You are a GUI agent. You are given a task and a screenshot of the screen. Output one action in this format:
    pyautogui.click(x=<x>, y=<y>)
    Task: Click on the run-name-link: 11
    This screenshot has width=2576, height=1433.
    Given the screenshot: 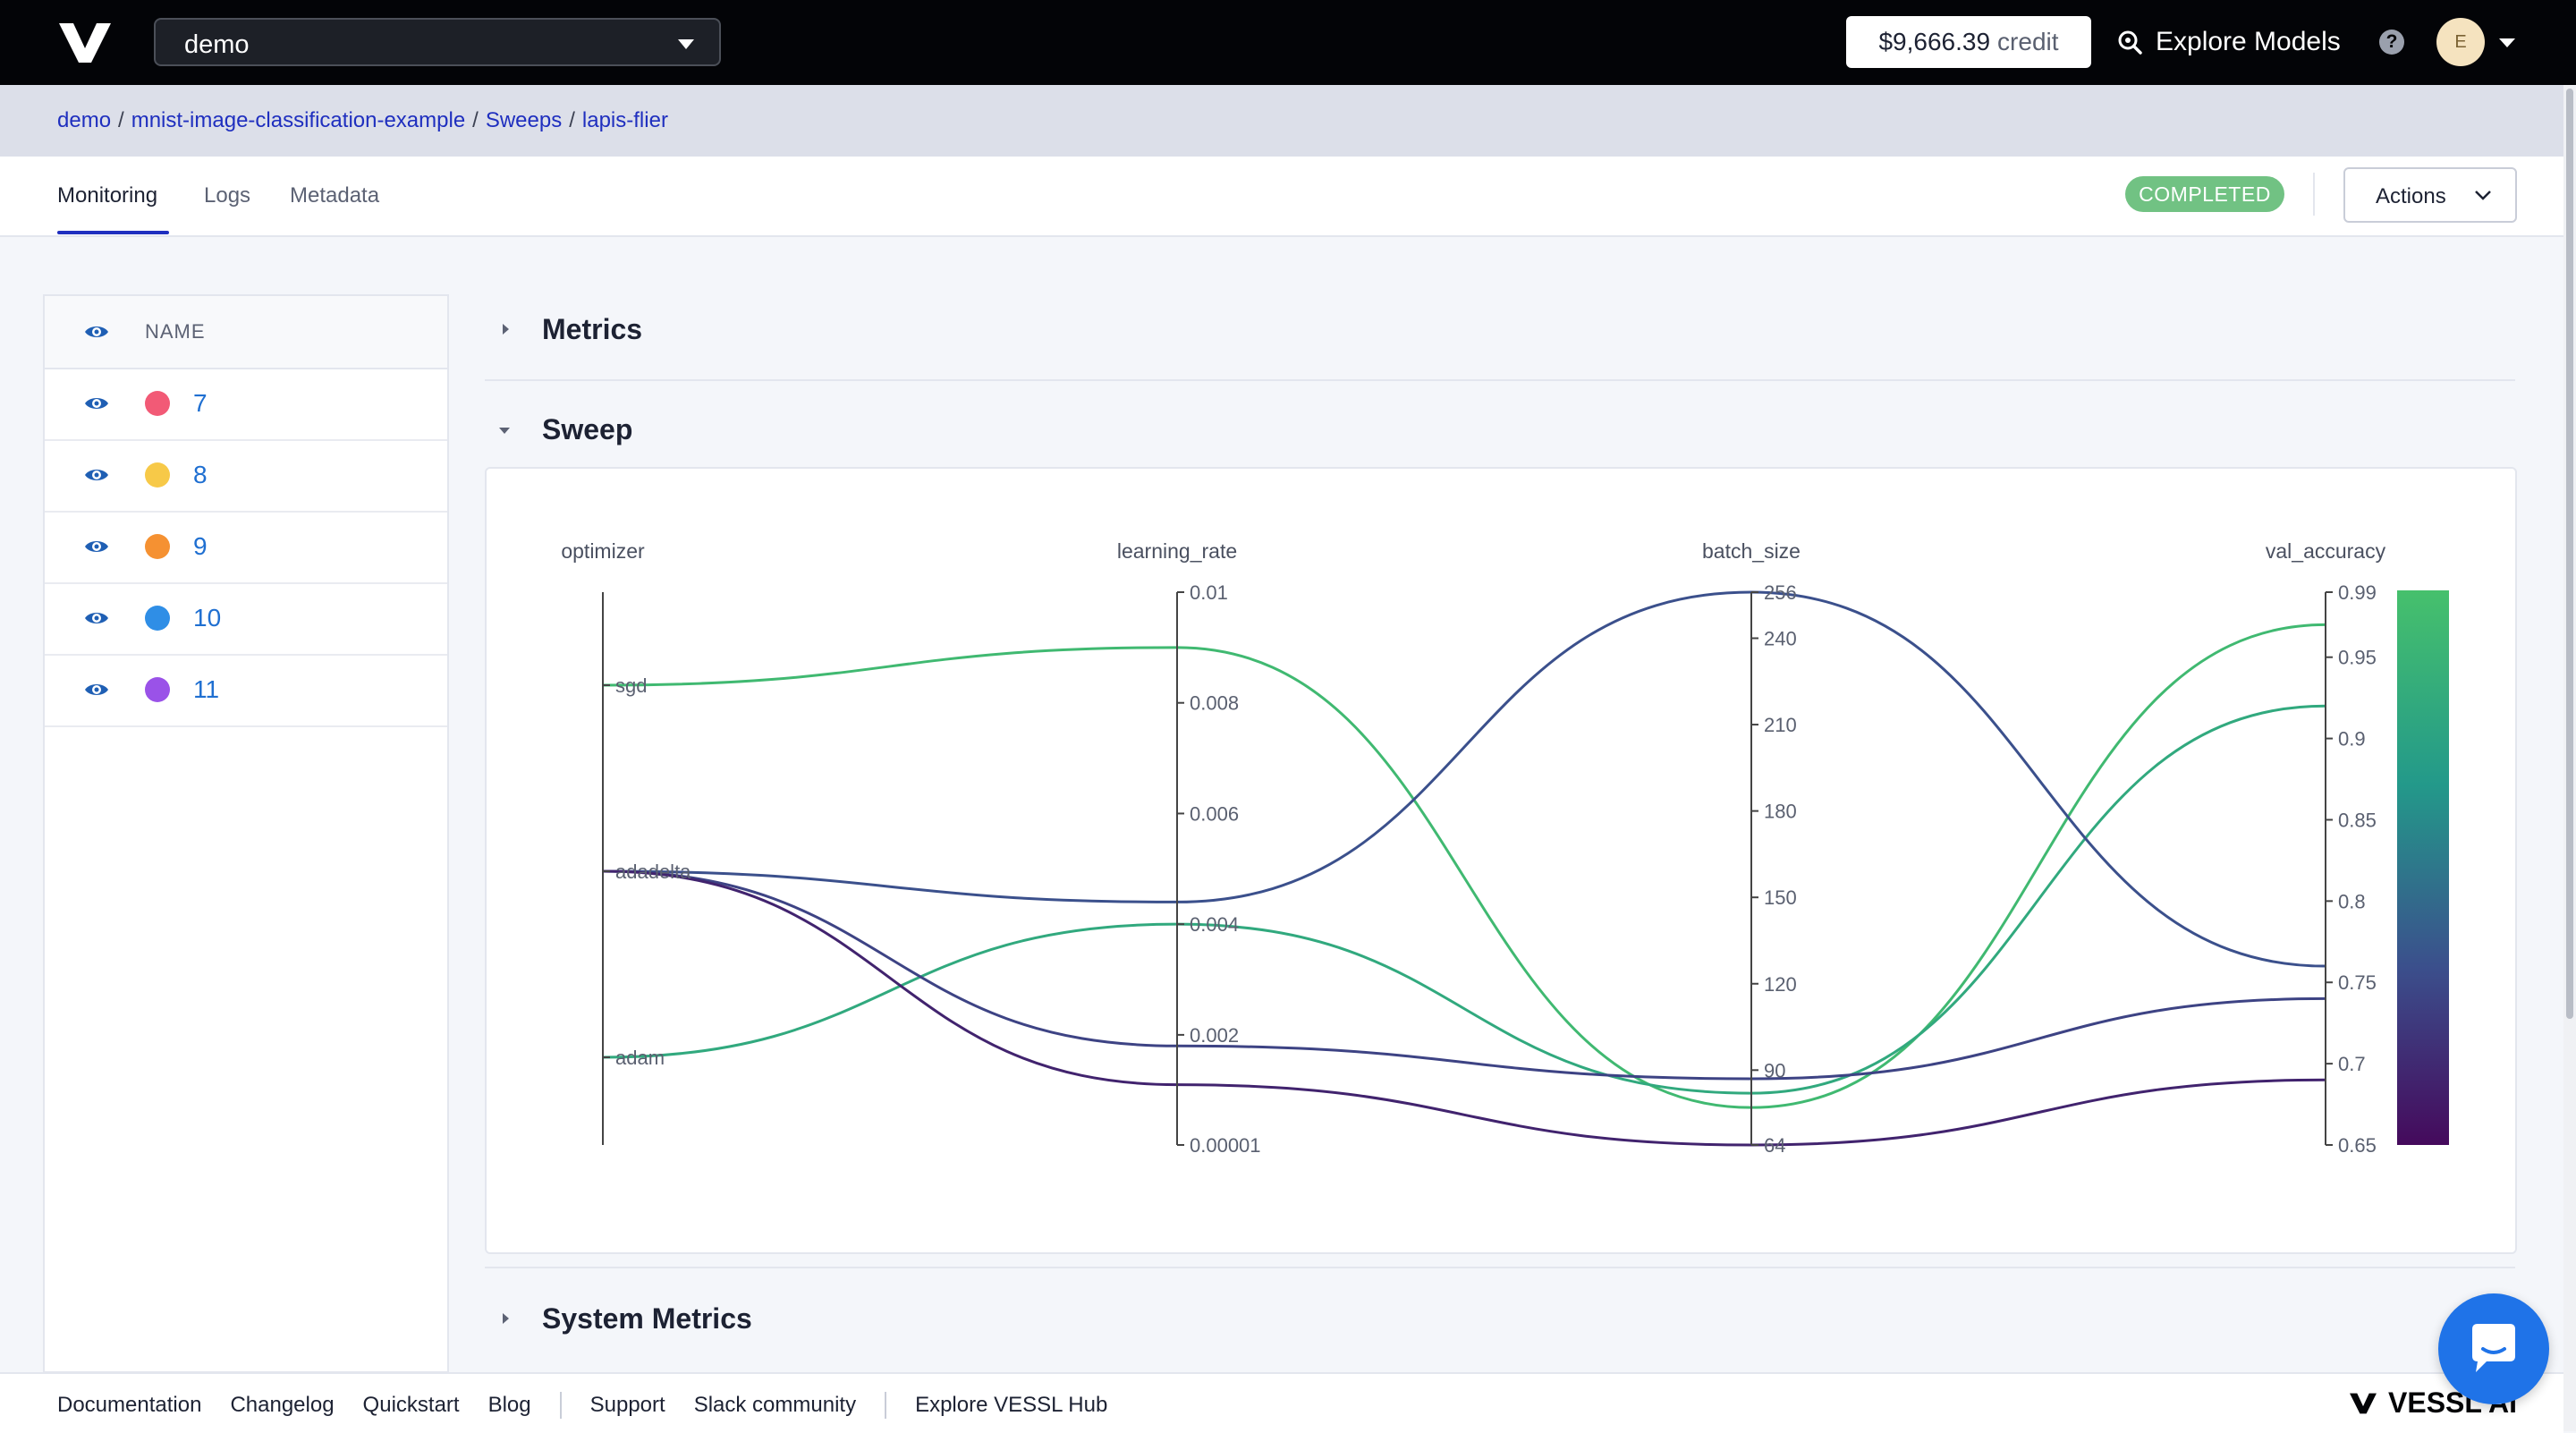 What is the action you would take?
    pyautogui.click(x=206, y=689)
    